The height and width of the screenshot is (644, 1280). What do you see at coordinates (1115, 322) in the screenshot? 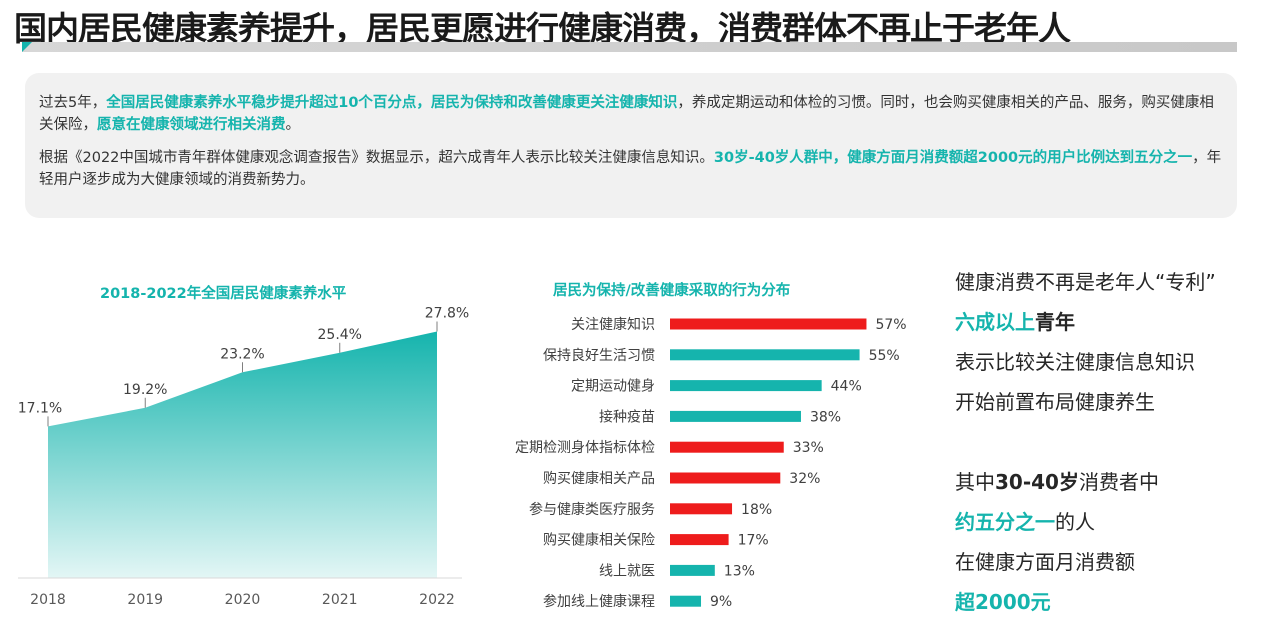
I see `callout-line: 六成以上青年` at bounding box center [1115, 322].